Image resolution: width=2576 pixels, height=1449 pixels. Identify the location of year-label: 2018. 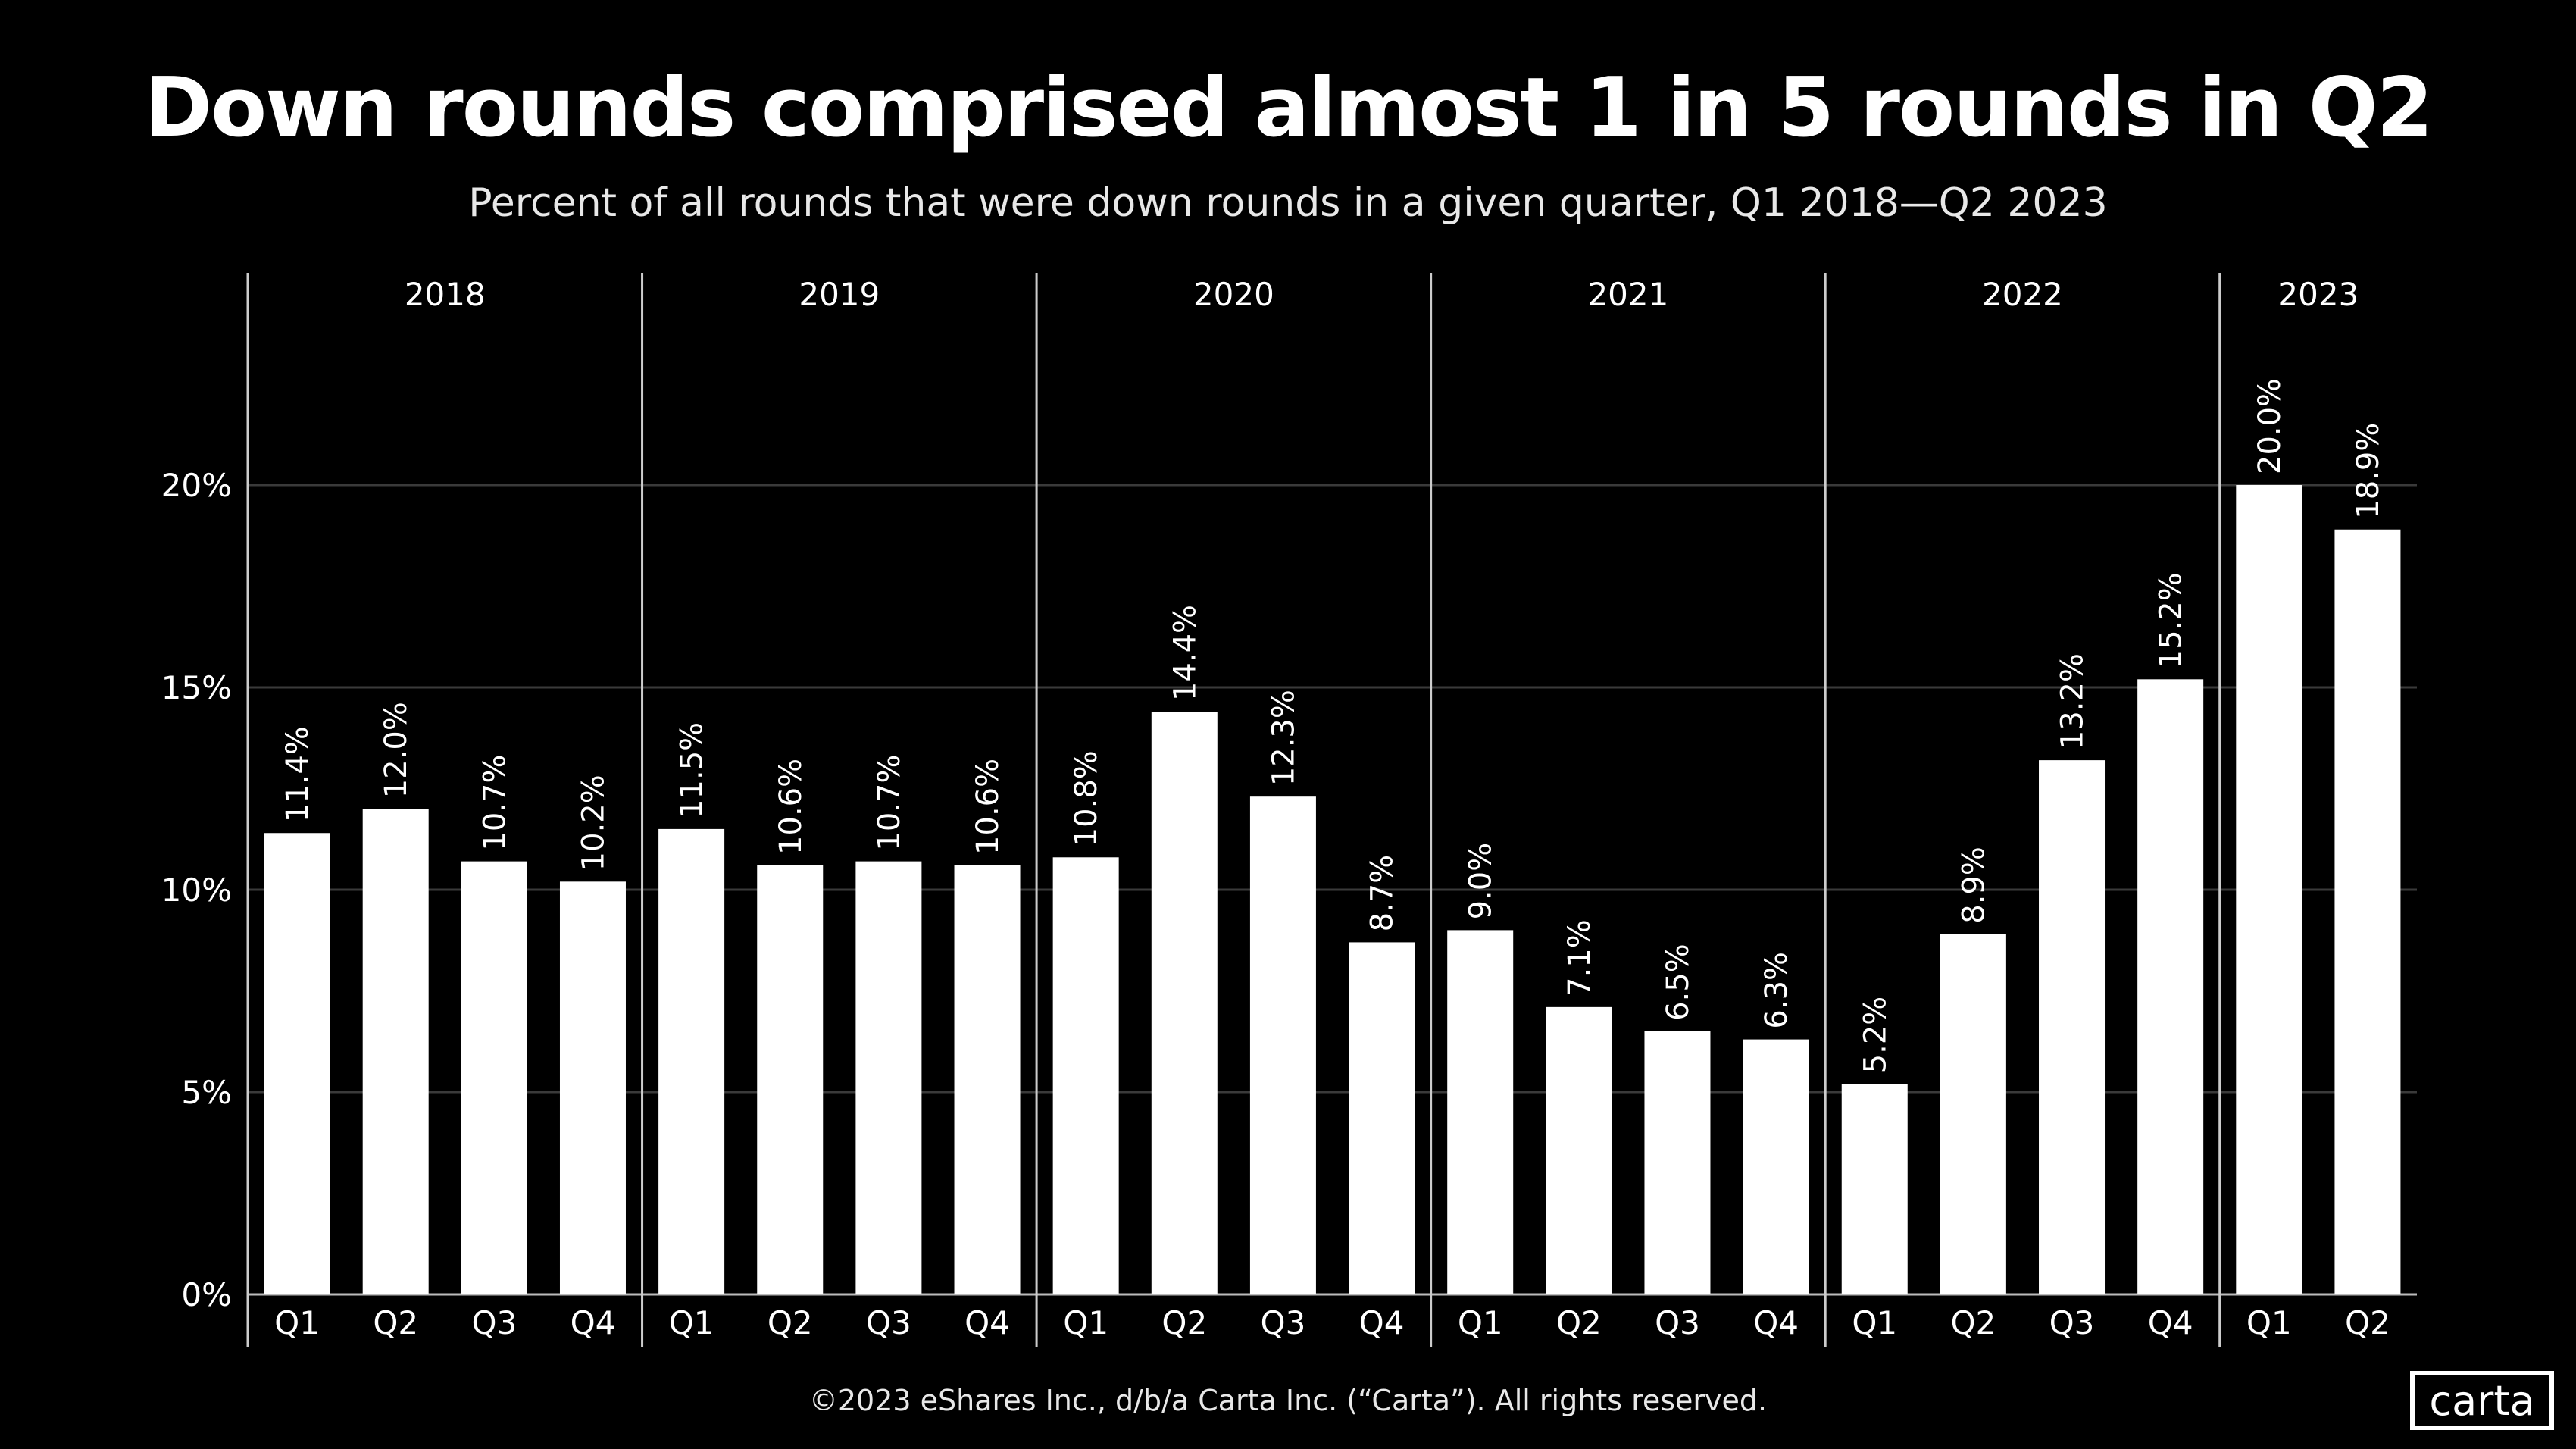
(446, 294).